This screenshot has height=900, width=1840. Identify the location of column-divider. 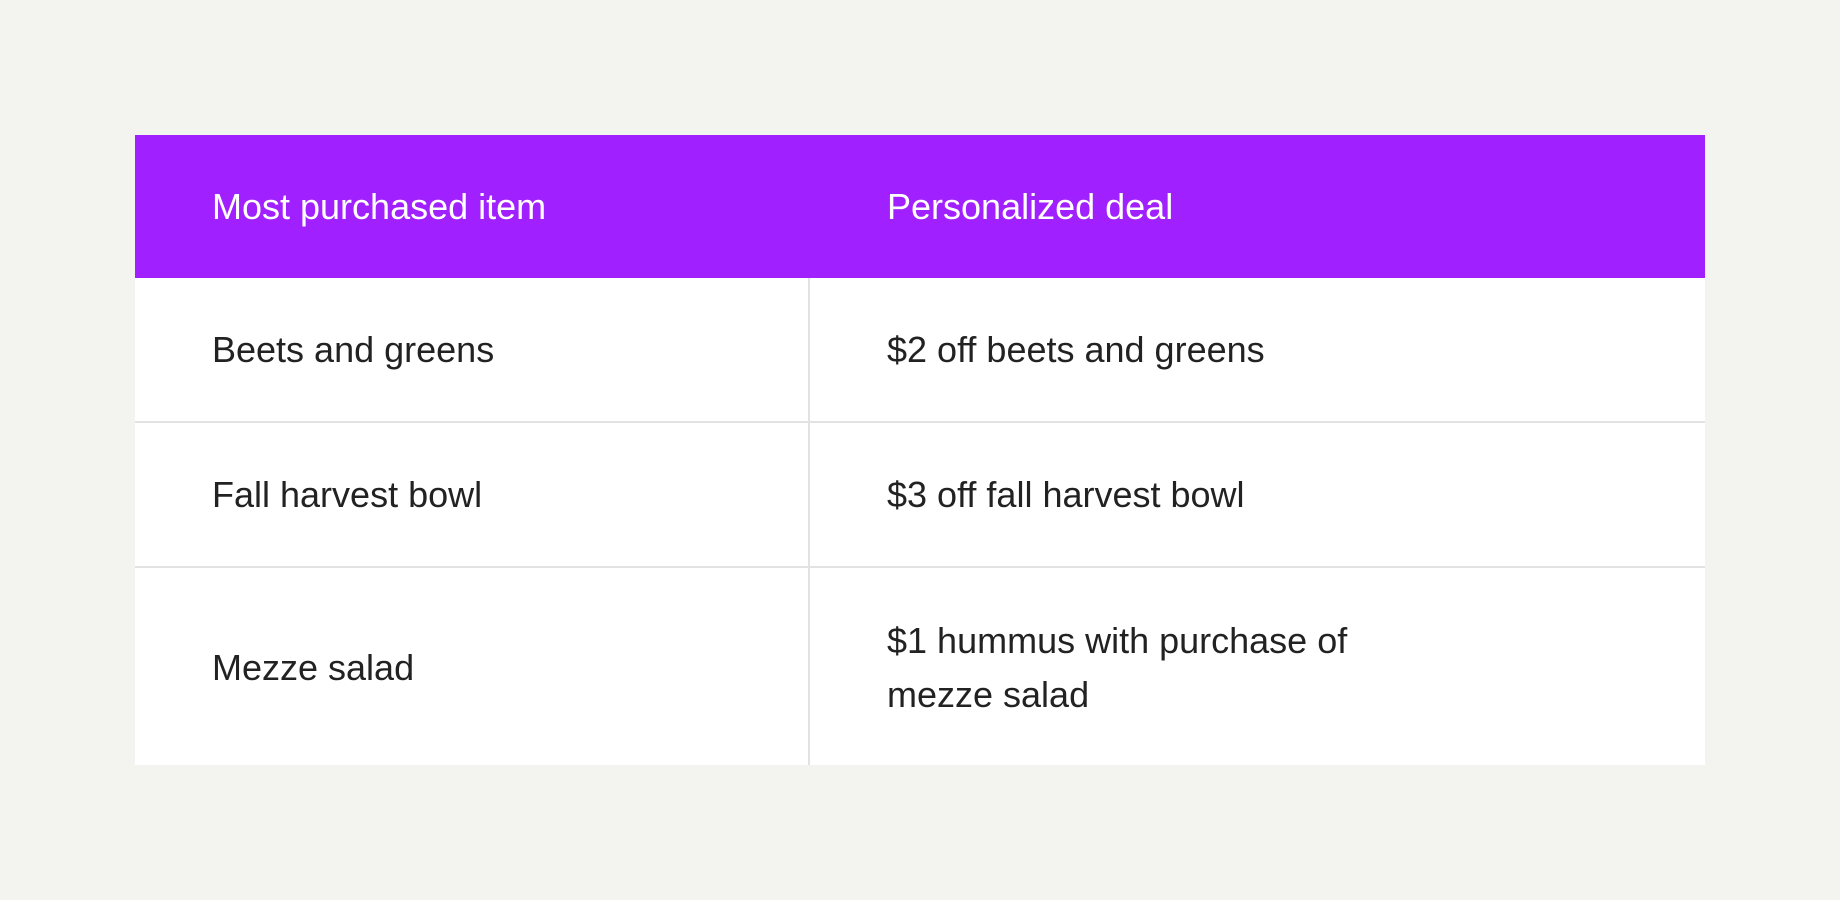
(809, 521).